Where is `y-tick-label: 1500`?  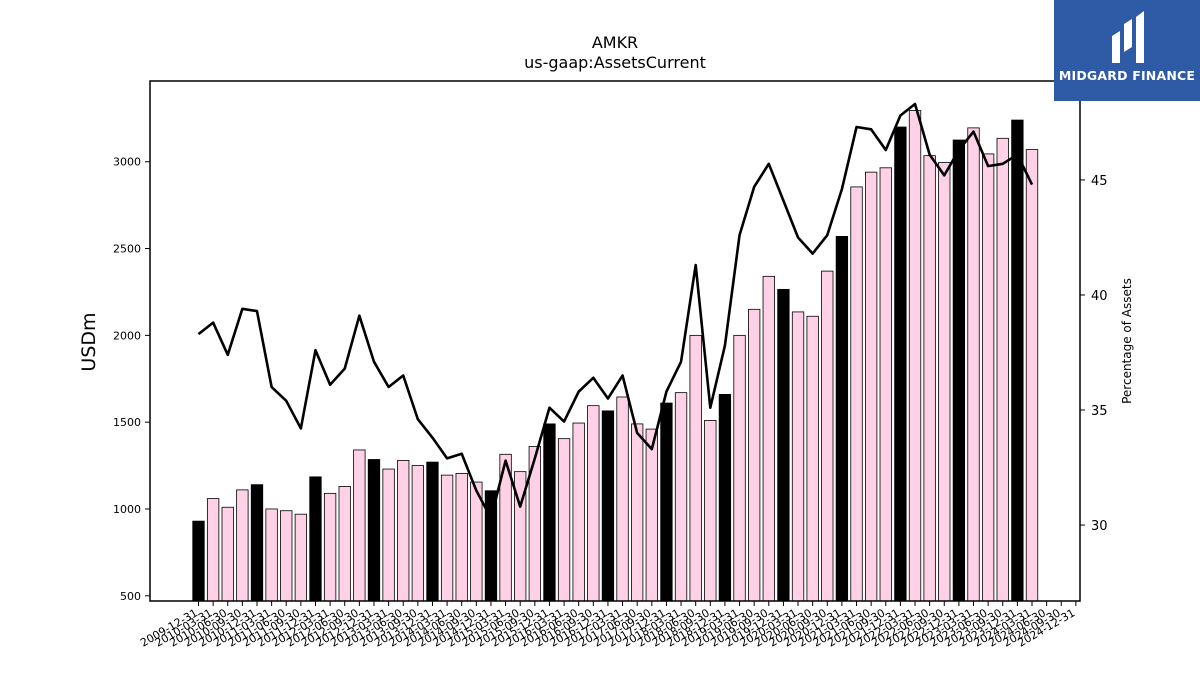
y-tick-label: 1500 is located at coordinates (127, 422).